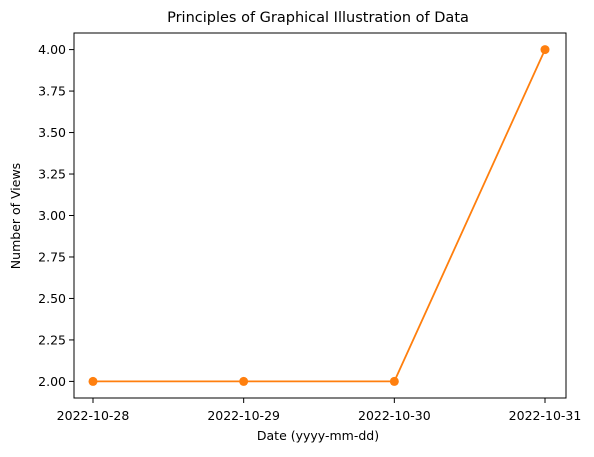 The image size is (594, 457). What do you see at coordinates (52, 339) in the screenshot?
I see `y-tick-label: 2.25` at bounding box center [52, 339].